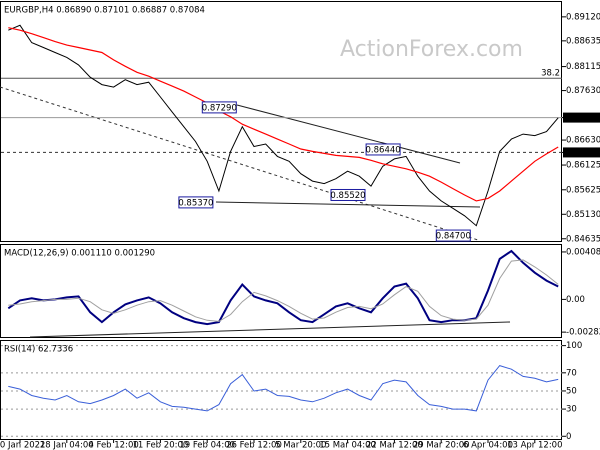 Image resolution: width=600 pixels, height=450 pixels. Describe the element at coordinates (300, 445) in the screenshot. I see `x-tick-label: 5 Mar 20:00` at that location.